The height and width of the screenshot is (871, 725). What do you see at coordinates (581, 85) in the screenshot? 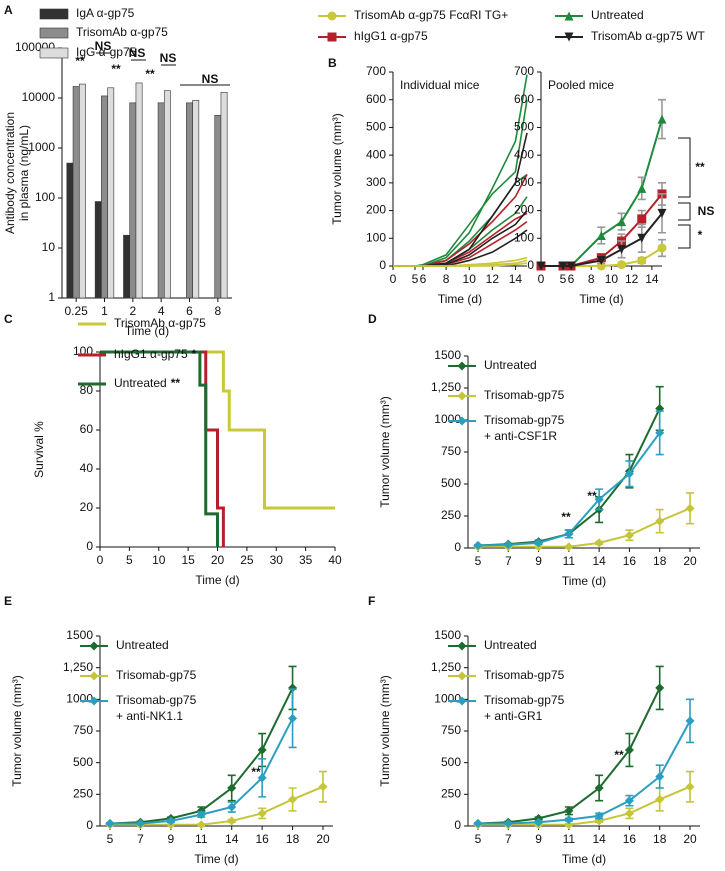
I see `subtitle: Pooled mice` at bounding box center [581, 85].